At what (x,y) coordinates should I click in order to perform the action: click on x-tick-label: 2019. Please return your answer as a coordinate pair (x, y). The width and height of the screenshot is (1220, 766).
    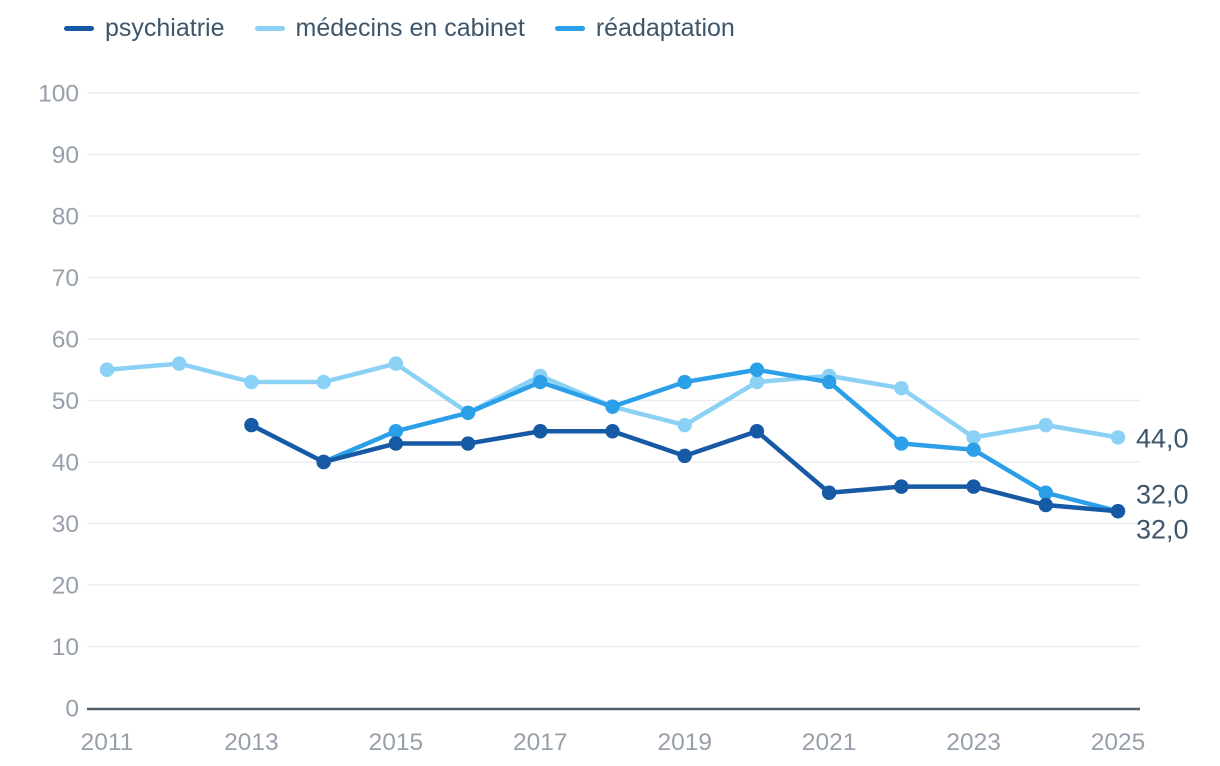
    Looking at the image, I should click on (684, 742).